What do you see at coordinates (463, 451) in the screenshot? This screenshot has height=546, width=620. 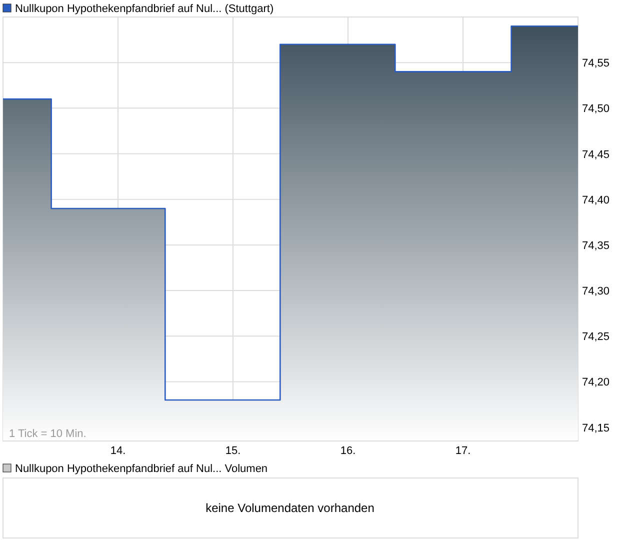 I see `x-tick-label: 17.` at bounding box center [463, 451].